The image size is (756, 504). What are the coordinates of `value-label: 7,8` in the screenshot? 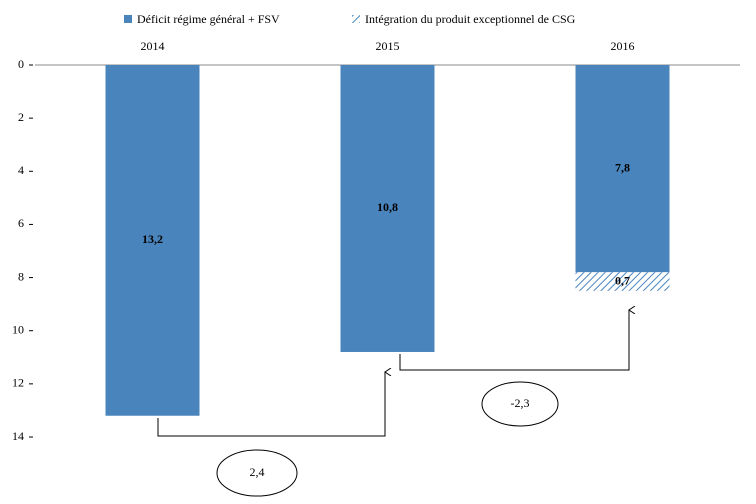 It's located at (622, 167).